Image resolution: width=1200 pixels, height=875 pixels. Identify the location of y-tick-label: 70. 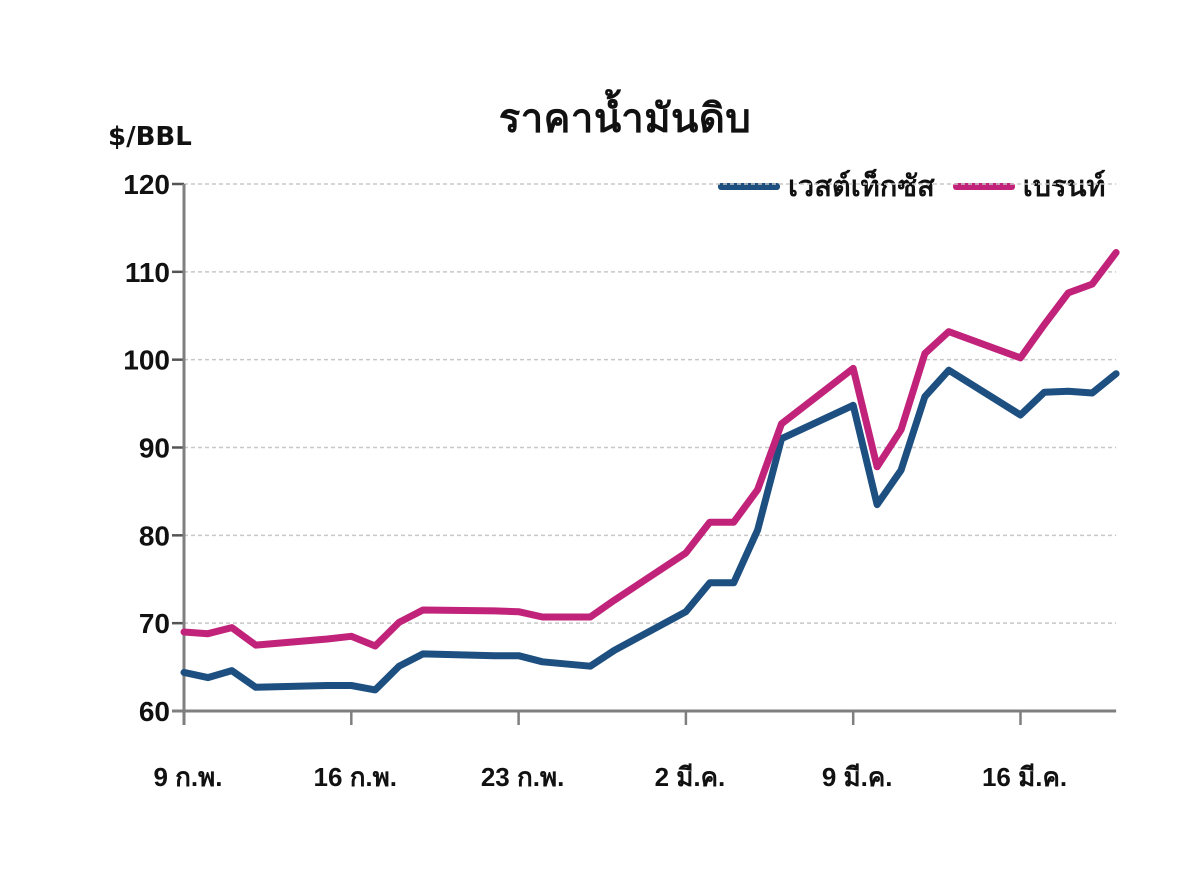
(154, 623).